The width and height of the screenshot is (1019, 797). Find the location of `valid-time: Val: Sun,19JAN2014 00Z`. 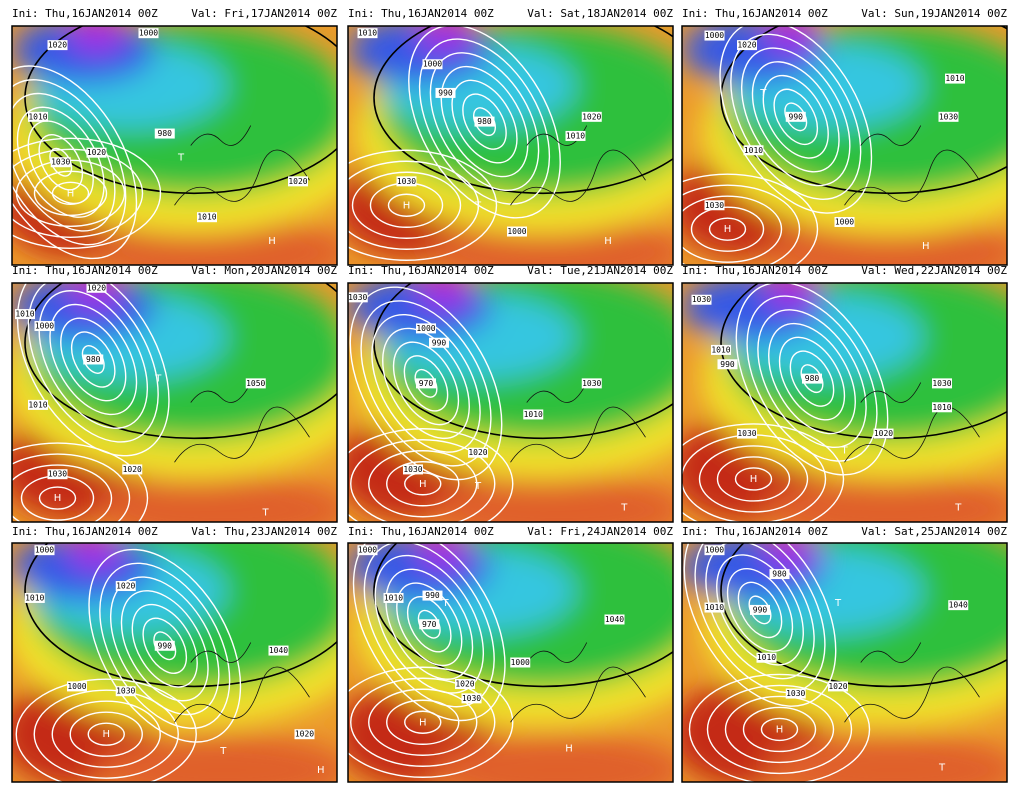

valid-time: Val: Sun,19JAN2014 00Z is located at coordinates (934, 13).